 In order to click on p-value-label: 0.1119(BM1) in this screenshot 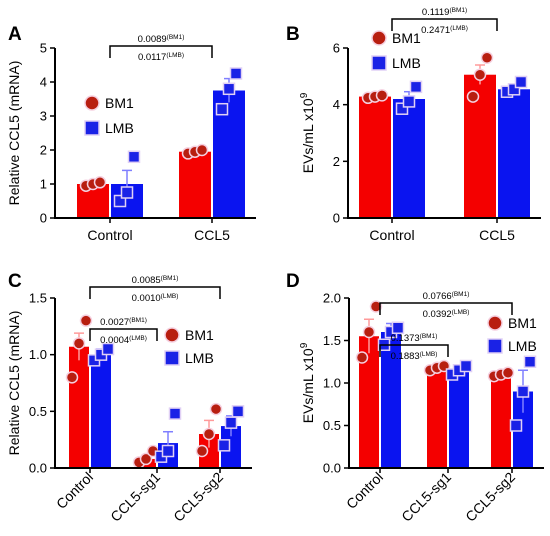, I will do `click(444, 12)`.